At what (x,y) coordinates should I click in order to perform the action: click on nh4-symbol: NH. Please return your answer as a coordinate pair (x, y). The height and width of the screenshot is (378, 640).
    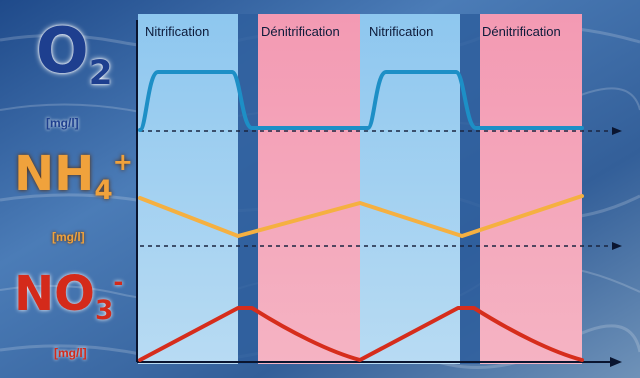
    Looking at the image, I should click on (54, 174).